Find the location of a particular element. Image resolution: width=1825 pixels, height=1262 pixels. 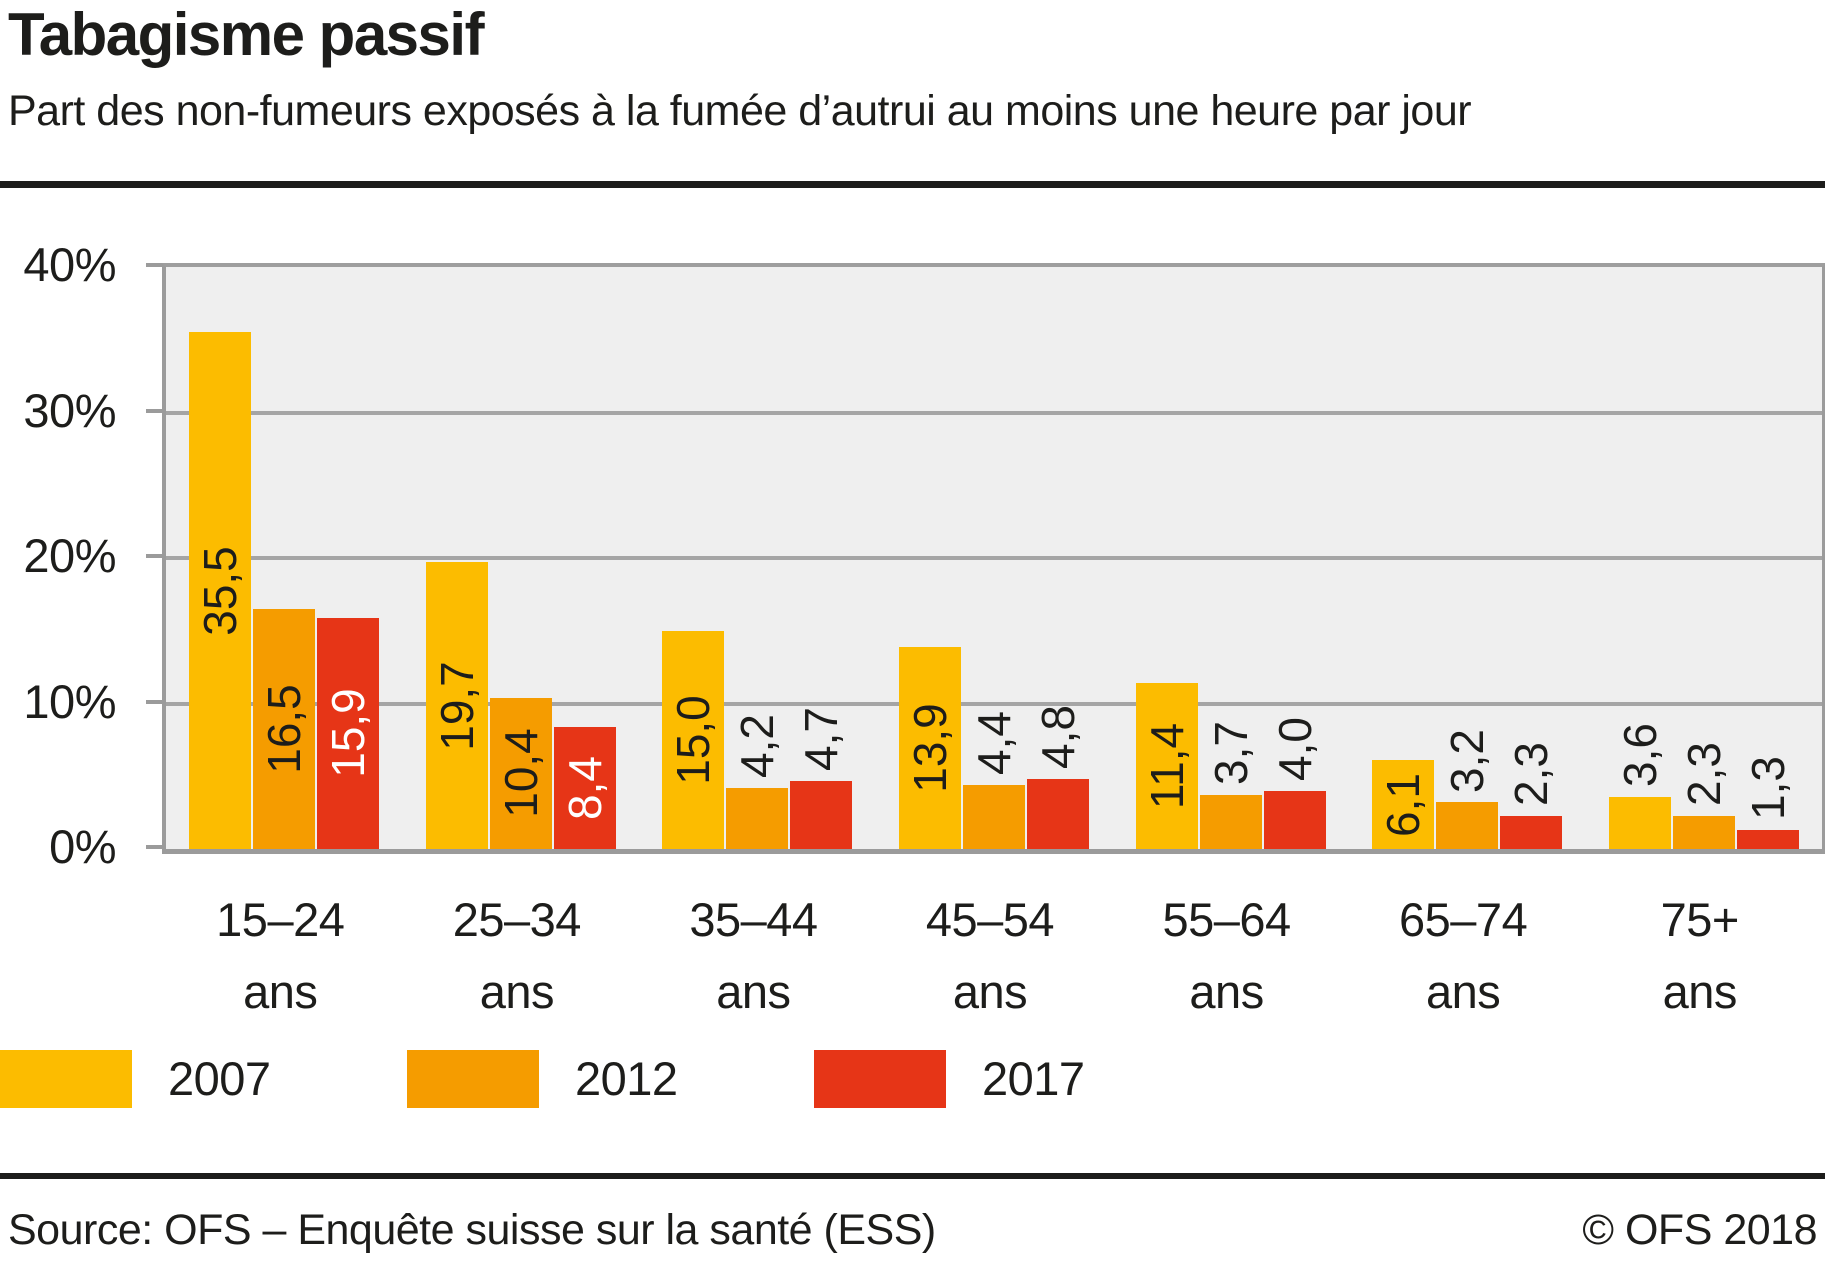

bar-2012: 3,7 is located at coordinates (1230, 785).